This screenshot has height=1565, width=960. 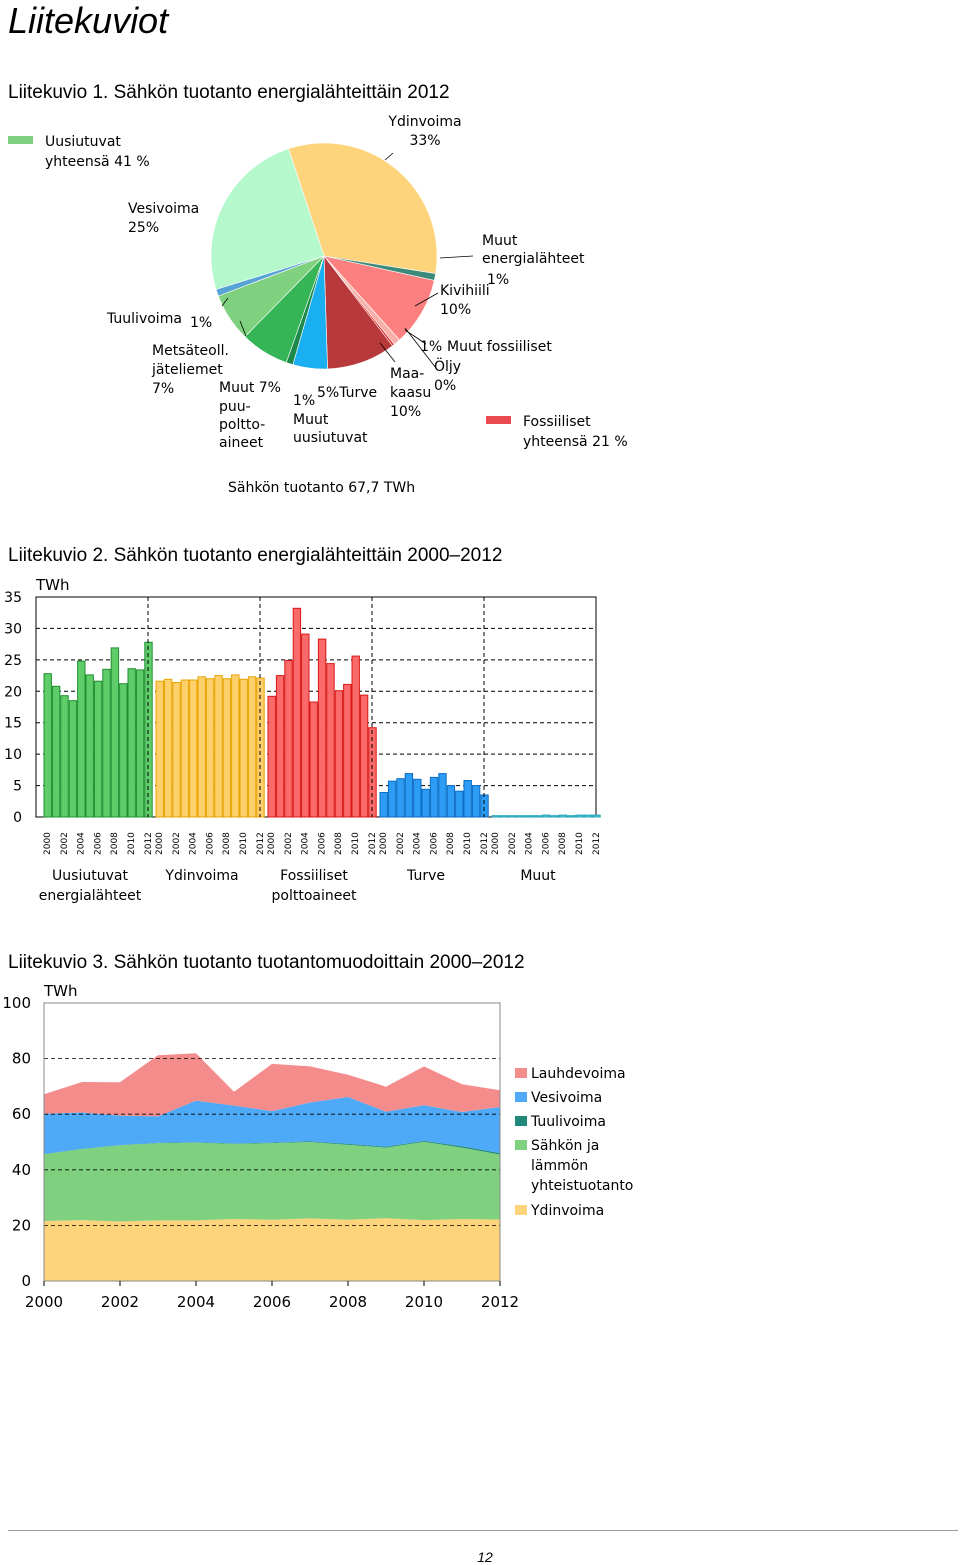 What do you see at coordinates (163, 218) in the screenshot?
I see `pie-slice-label: Vesivoima 25%` at bounding box center [163, 218].